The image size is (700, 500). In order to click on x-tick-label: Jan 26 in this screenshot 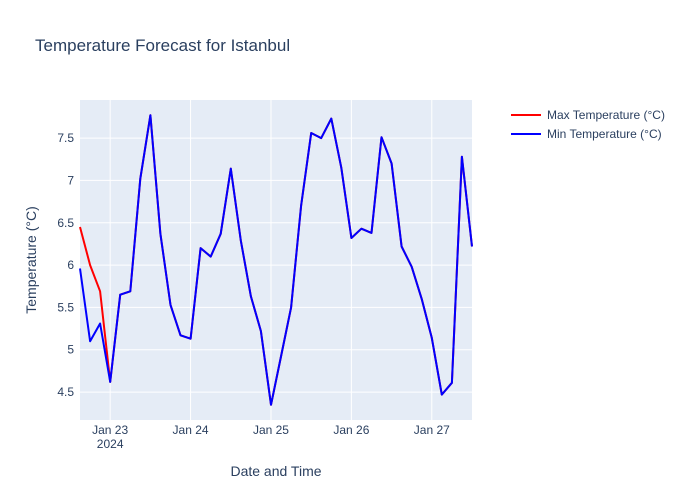, I will do `click(351, 430)`.